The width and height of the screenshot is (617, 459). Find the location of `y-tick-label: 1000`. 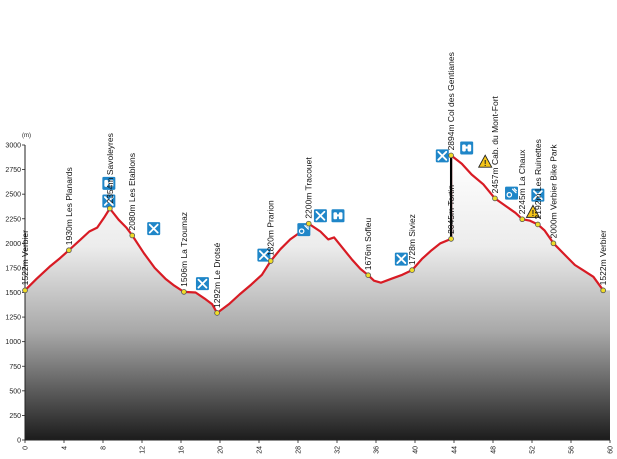

y-tick-label: 1000 is located at coordinates (13, 342).